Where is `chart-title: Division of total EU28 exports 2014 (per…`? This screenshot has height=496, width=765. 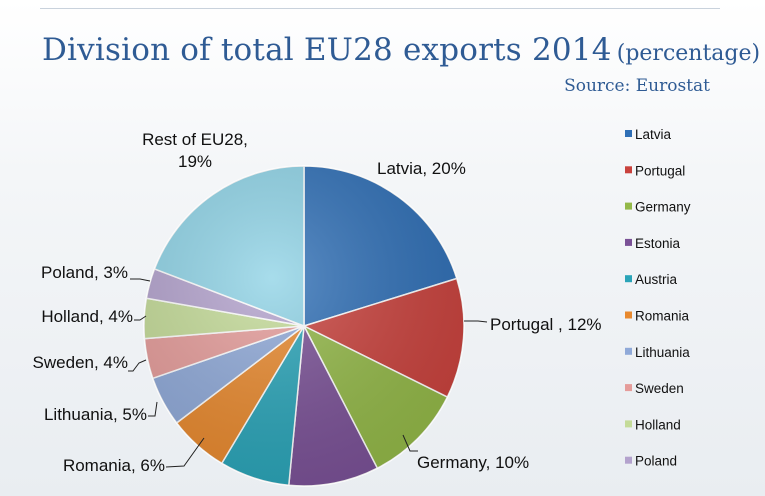
chart-title: Division of total EU28 exports 2014 (per… is located at coordinates (401, 50).